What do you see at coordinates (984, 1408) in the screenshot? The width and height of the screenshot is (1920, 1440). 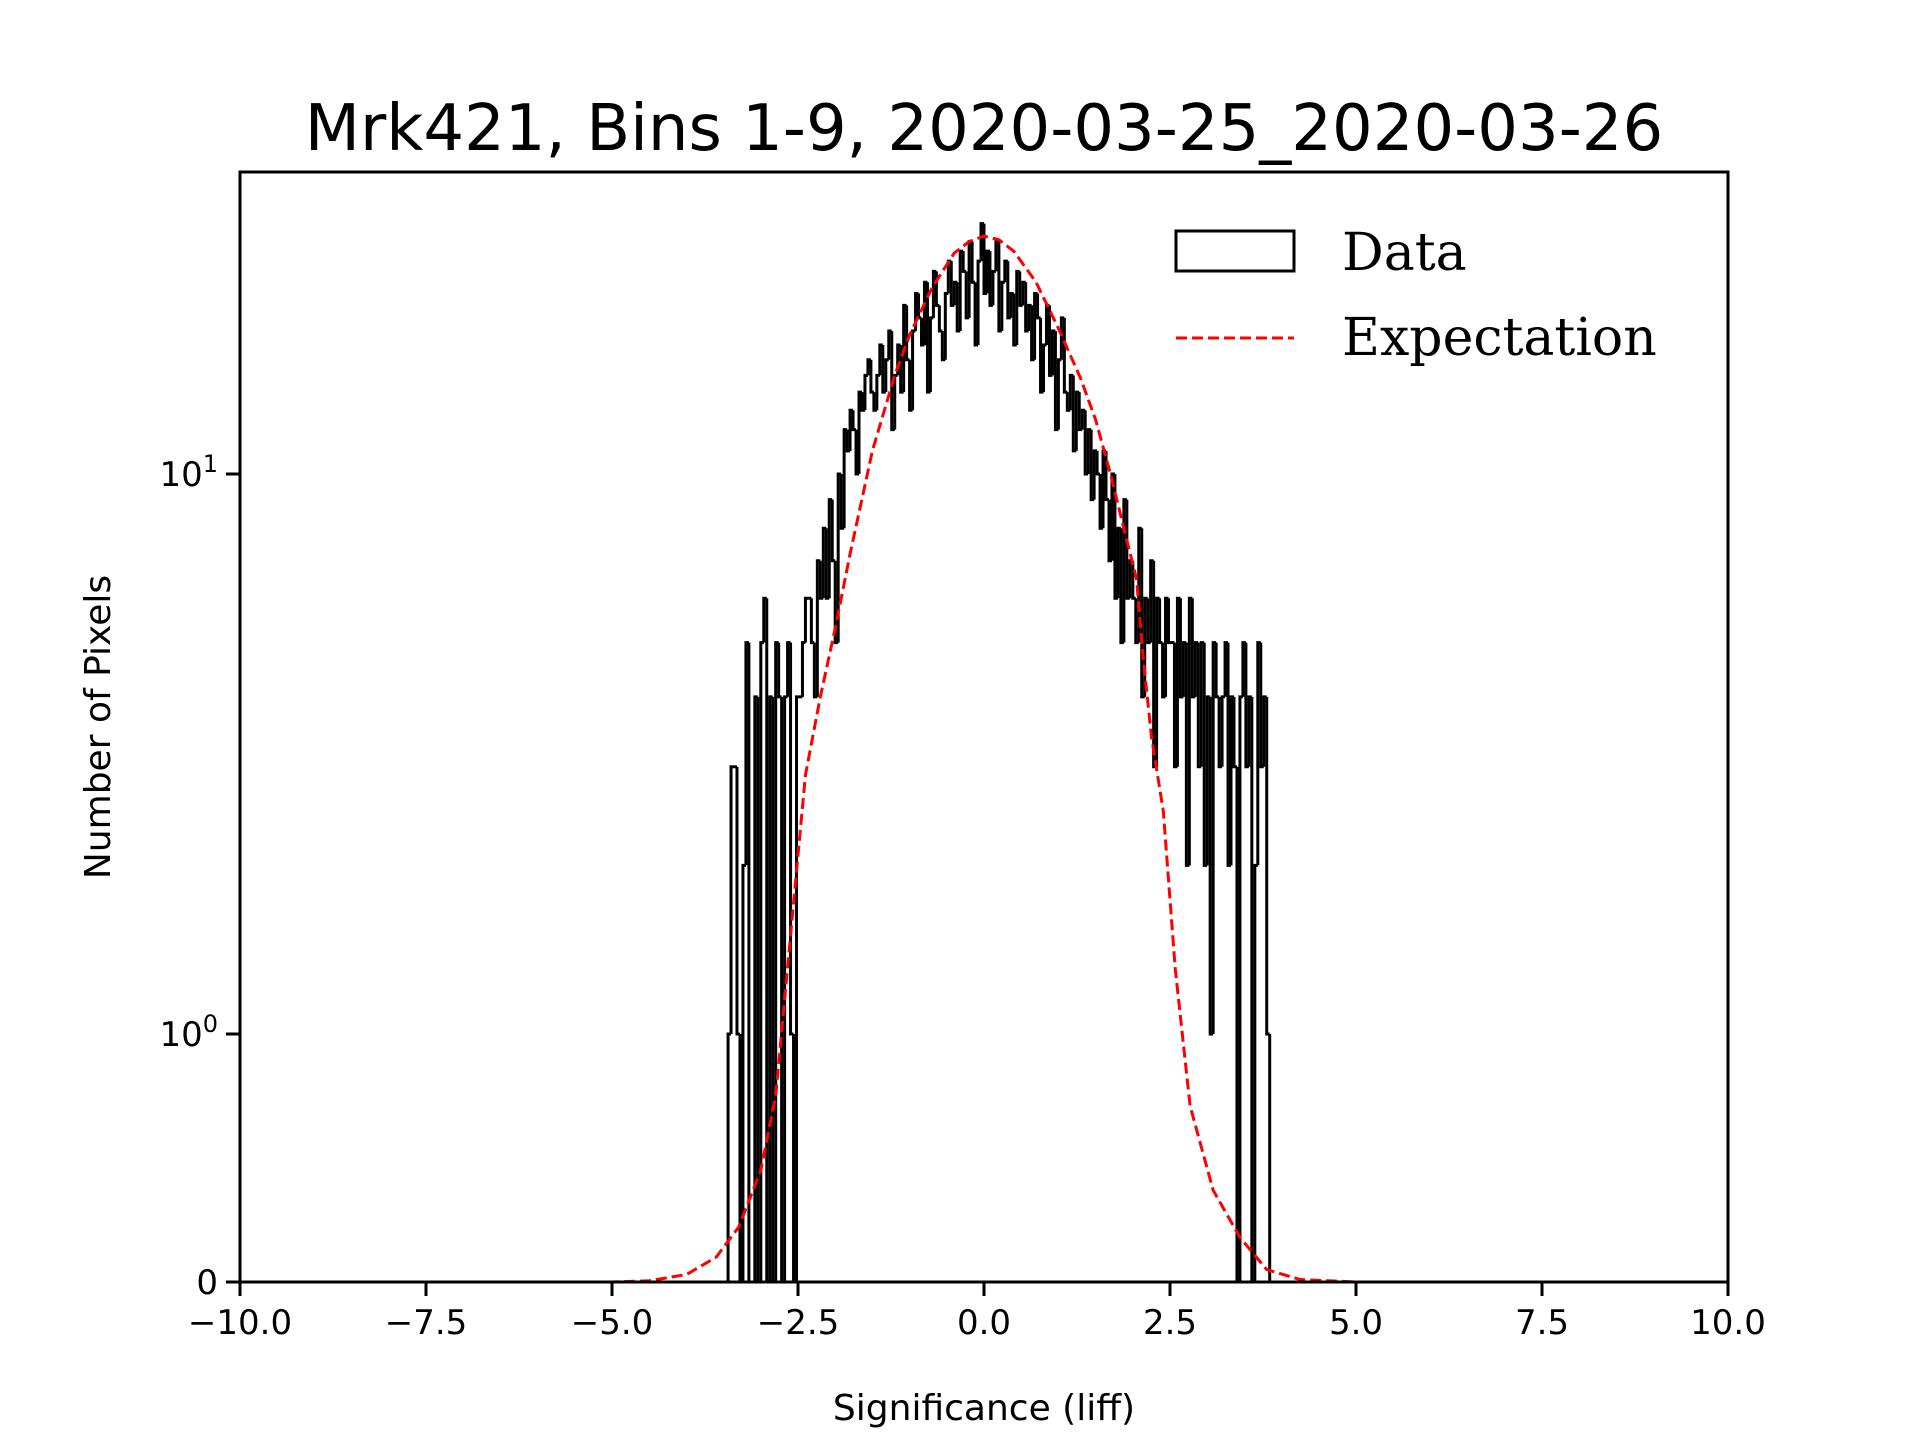 I see `x-axis-label: Significance (liff)` at bounding box center [984, 1408].